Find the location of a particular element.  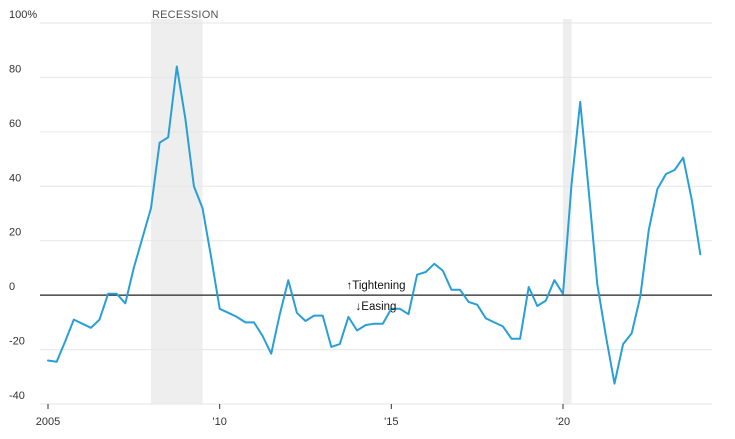

y-tick-label: 100% is located at coordinates (23, 15).